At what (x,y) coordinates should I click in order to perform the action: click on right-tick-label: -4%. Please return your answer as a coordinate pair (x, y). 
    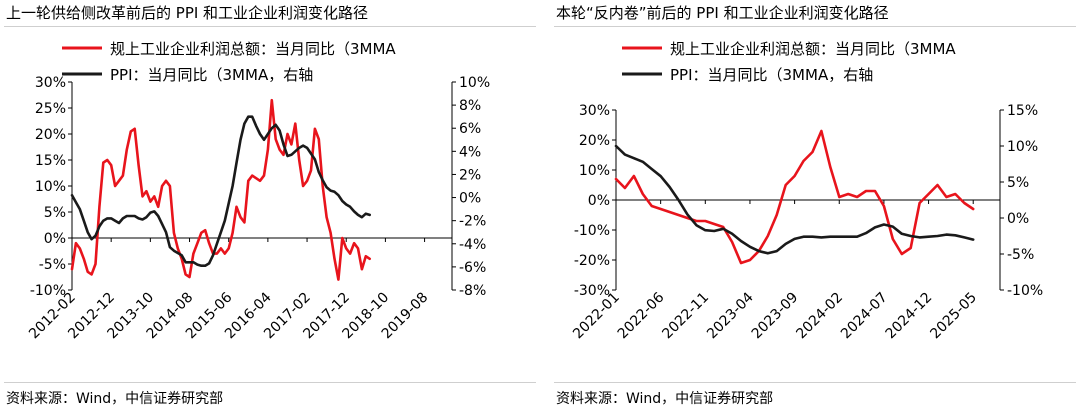
    Looking at the image, I should click on (472, 245).